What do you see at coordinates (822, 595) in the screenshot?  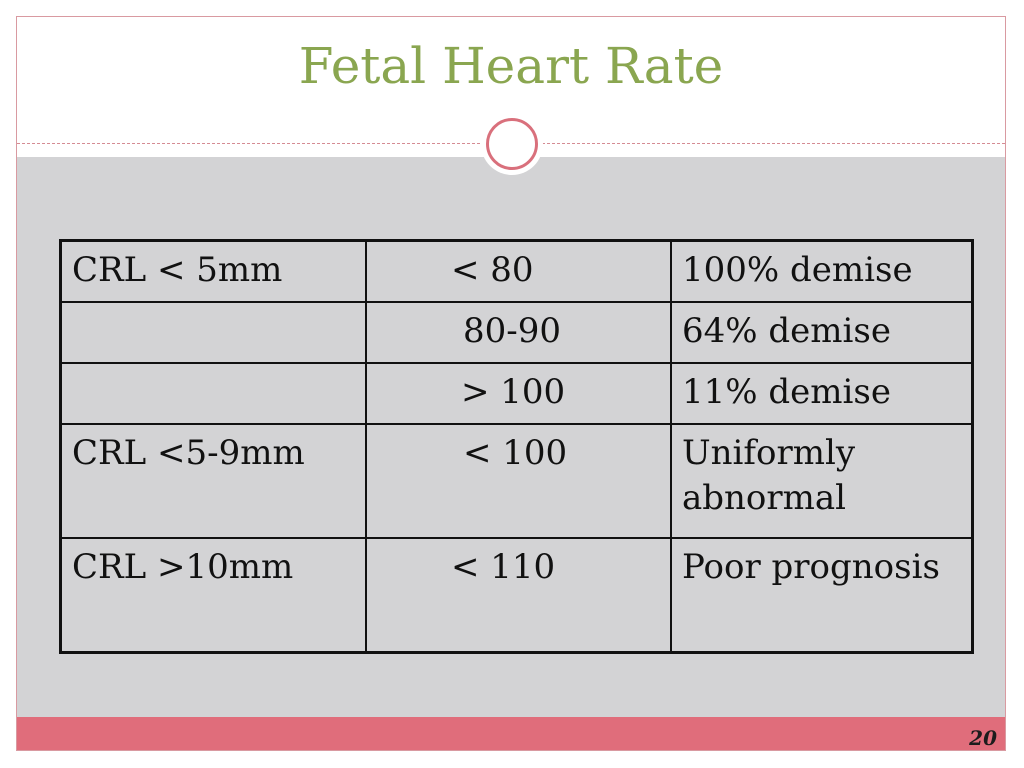 I see `outcome-cell: Poor prognosis` at bounding box center [822, 595].